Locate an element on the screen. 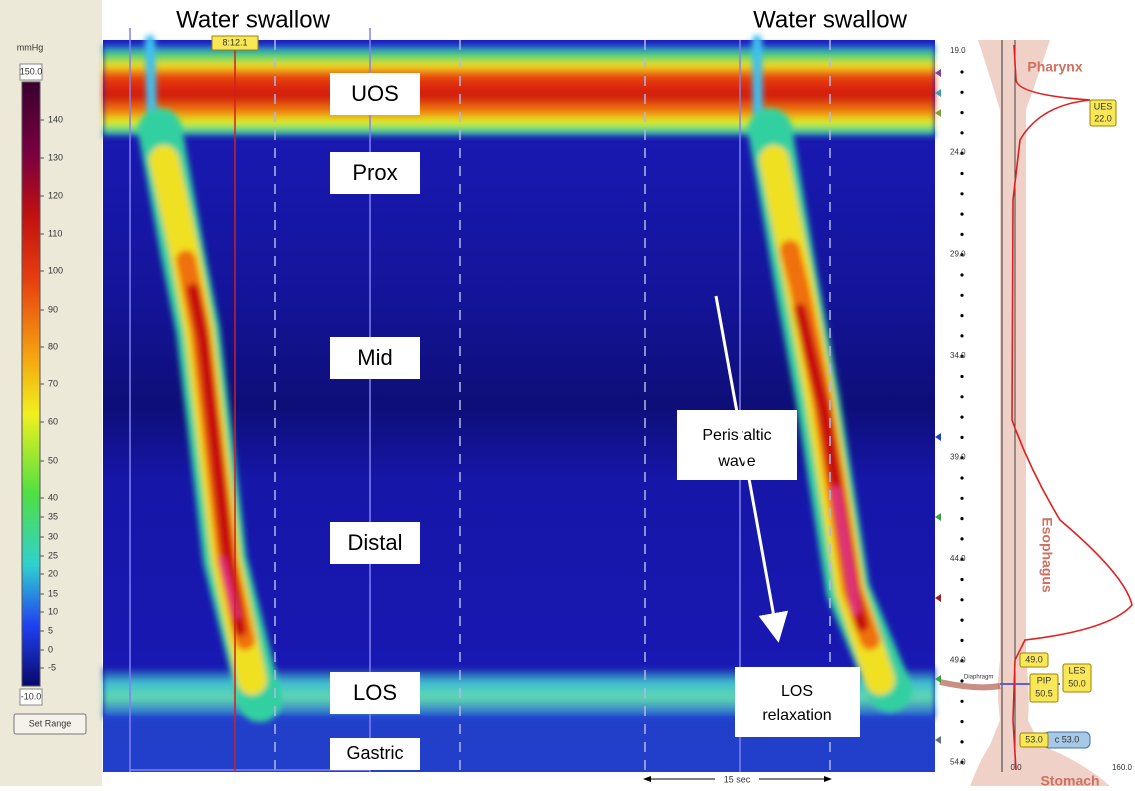  region-labels: UOS Prox Mid Distal LOS Gastric is located at coordinates (375, 421).